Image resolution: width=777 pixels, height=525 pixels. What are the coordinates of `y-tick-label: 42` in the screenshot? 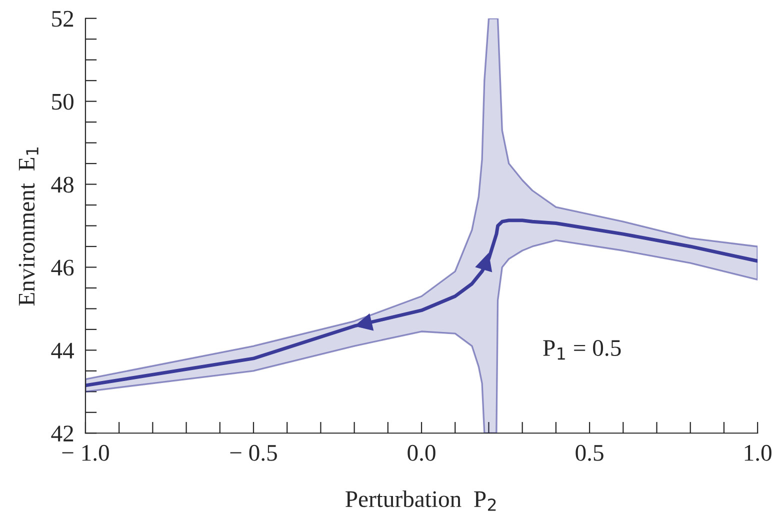 It's located at (62, 434).